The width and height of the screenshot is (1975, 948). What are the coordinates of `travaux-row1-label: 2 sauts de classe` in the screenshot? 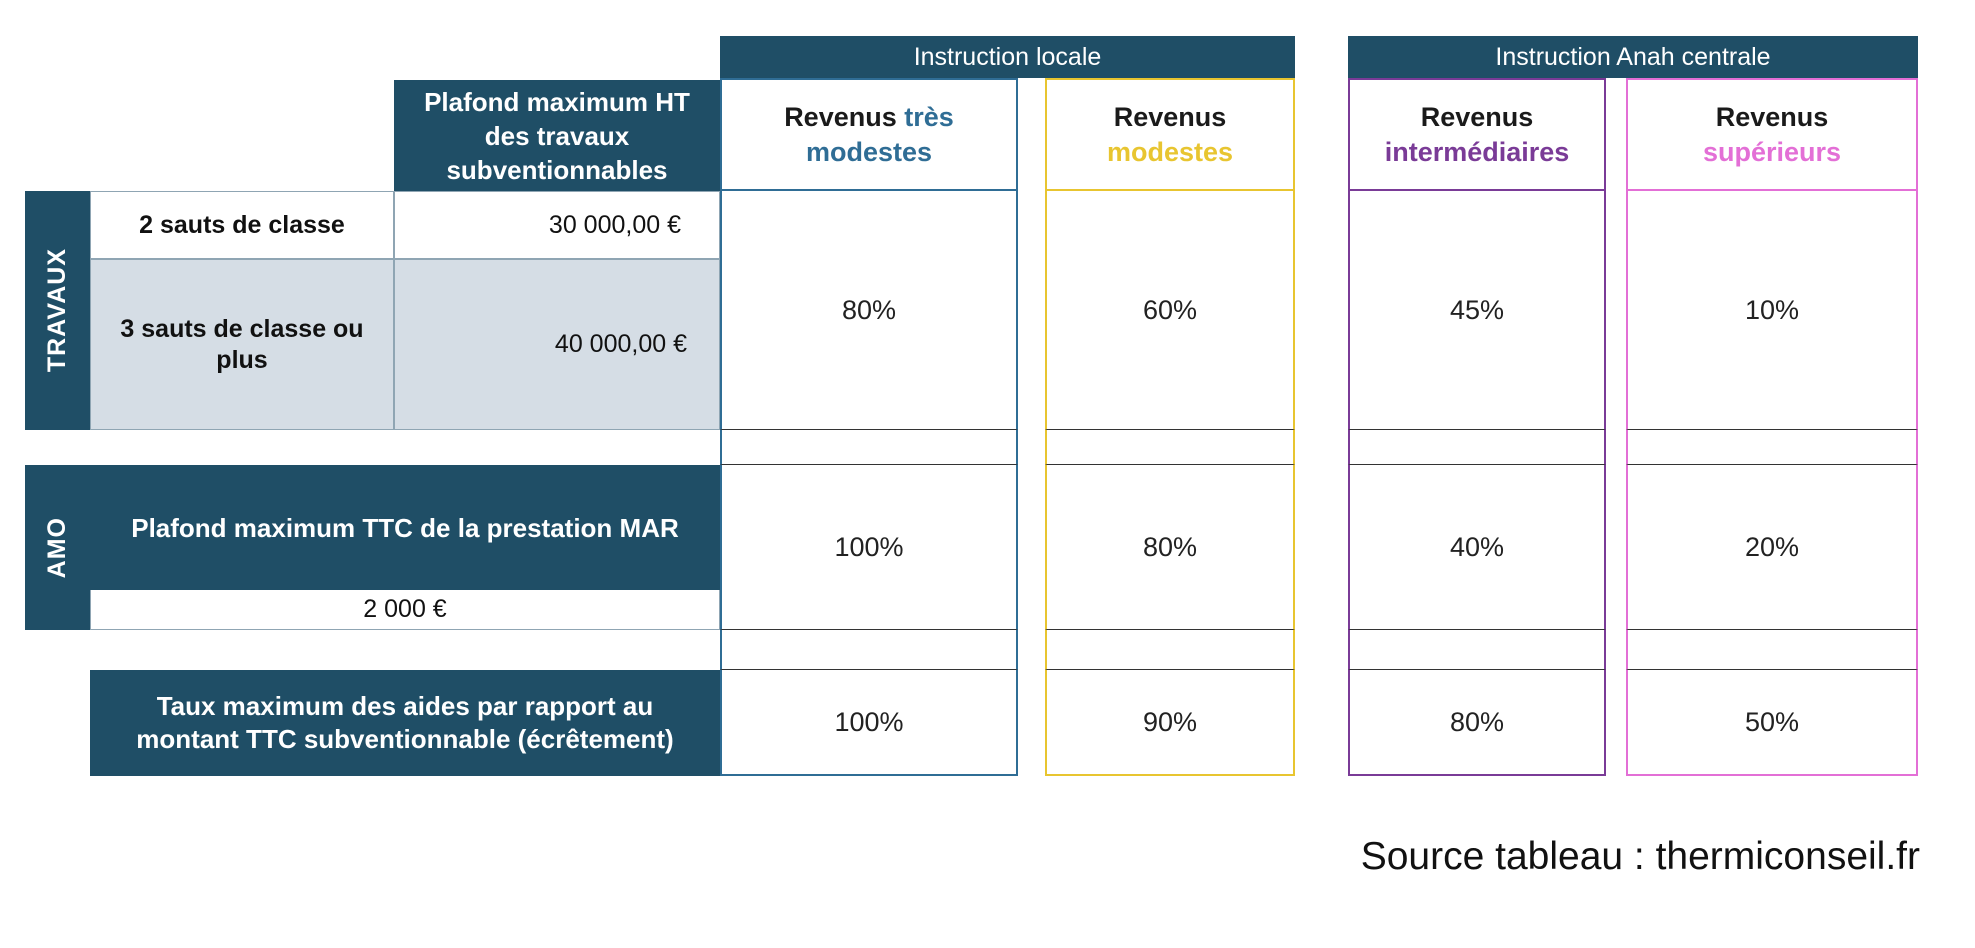 It's located at (242, 225).